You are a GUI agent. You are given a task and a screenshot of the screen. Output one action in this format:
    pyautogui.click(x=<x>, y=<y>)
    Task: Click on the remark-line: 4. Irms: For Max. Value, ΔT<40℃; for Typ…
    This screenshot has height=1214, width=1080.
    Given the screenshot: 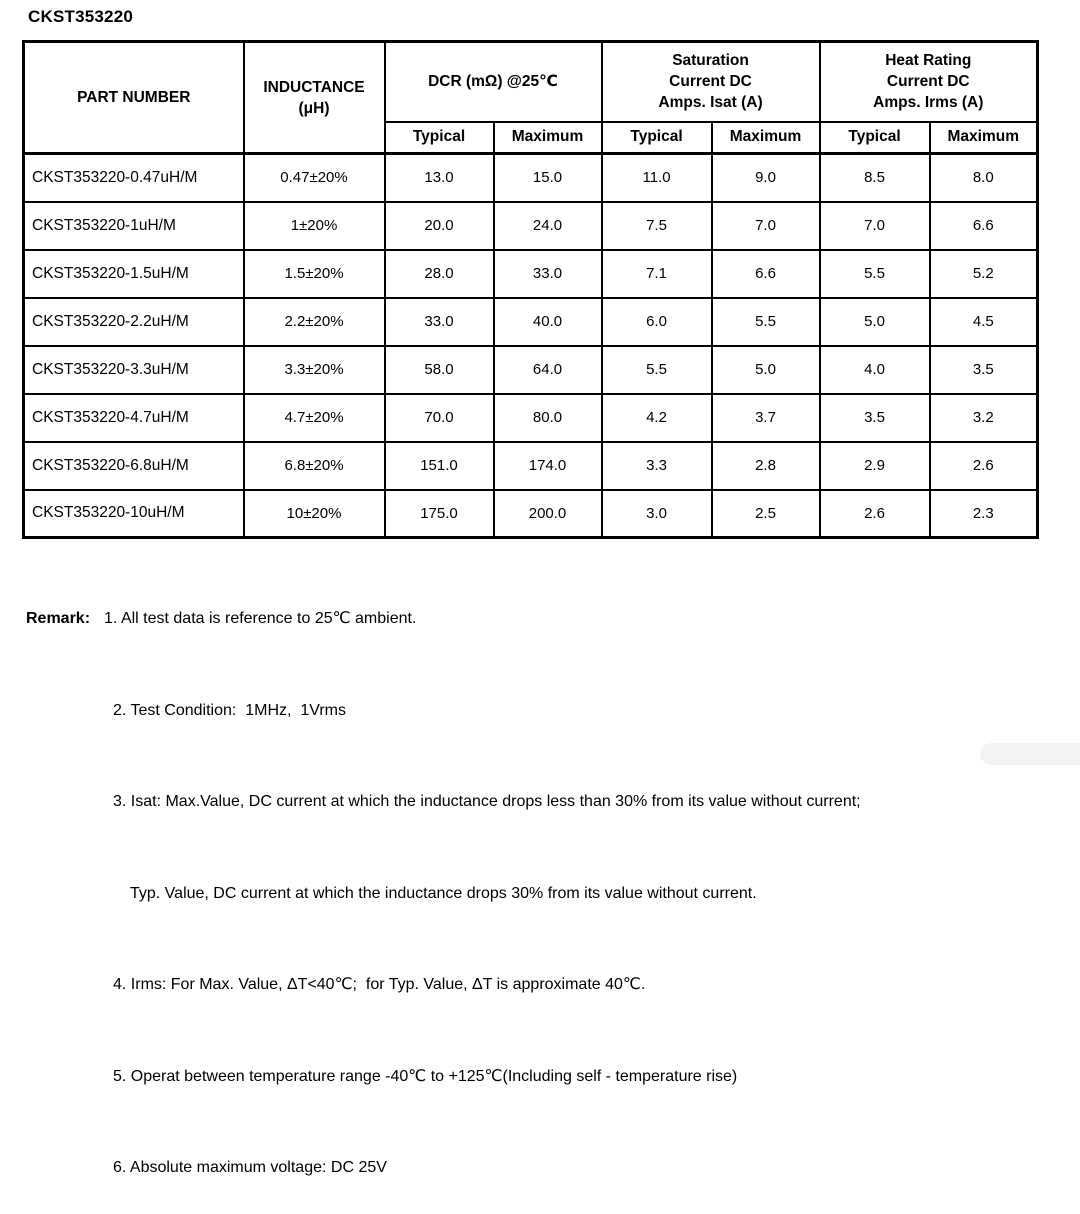 What is the action you would take?
    pyautogui.click(x=379, y=984)
    